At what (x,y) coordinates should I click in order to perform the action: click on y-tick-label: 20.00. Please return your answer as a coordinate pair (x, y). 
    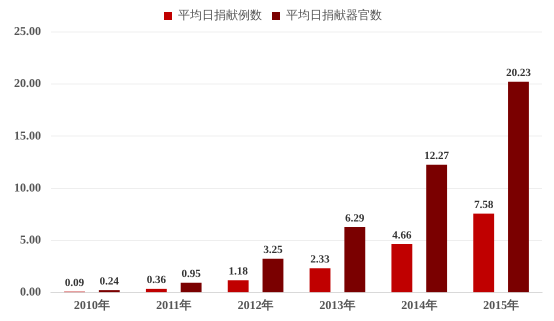
    Looking at the image, I should click on (27, 83).